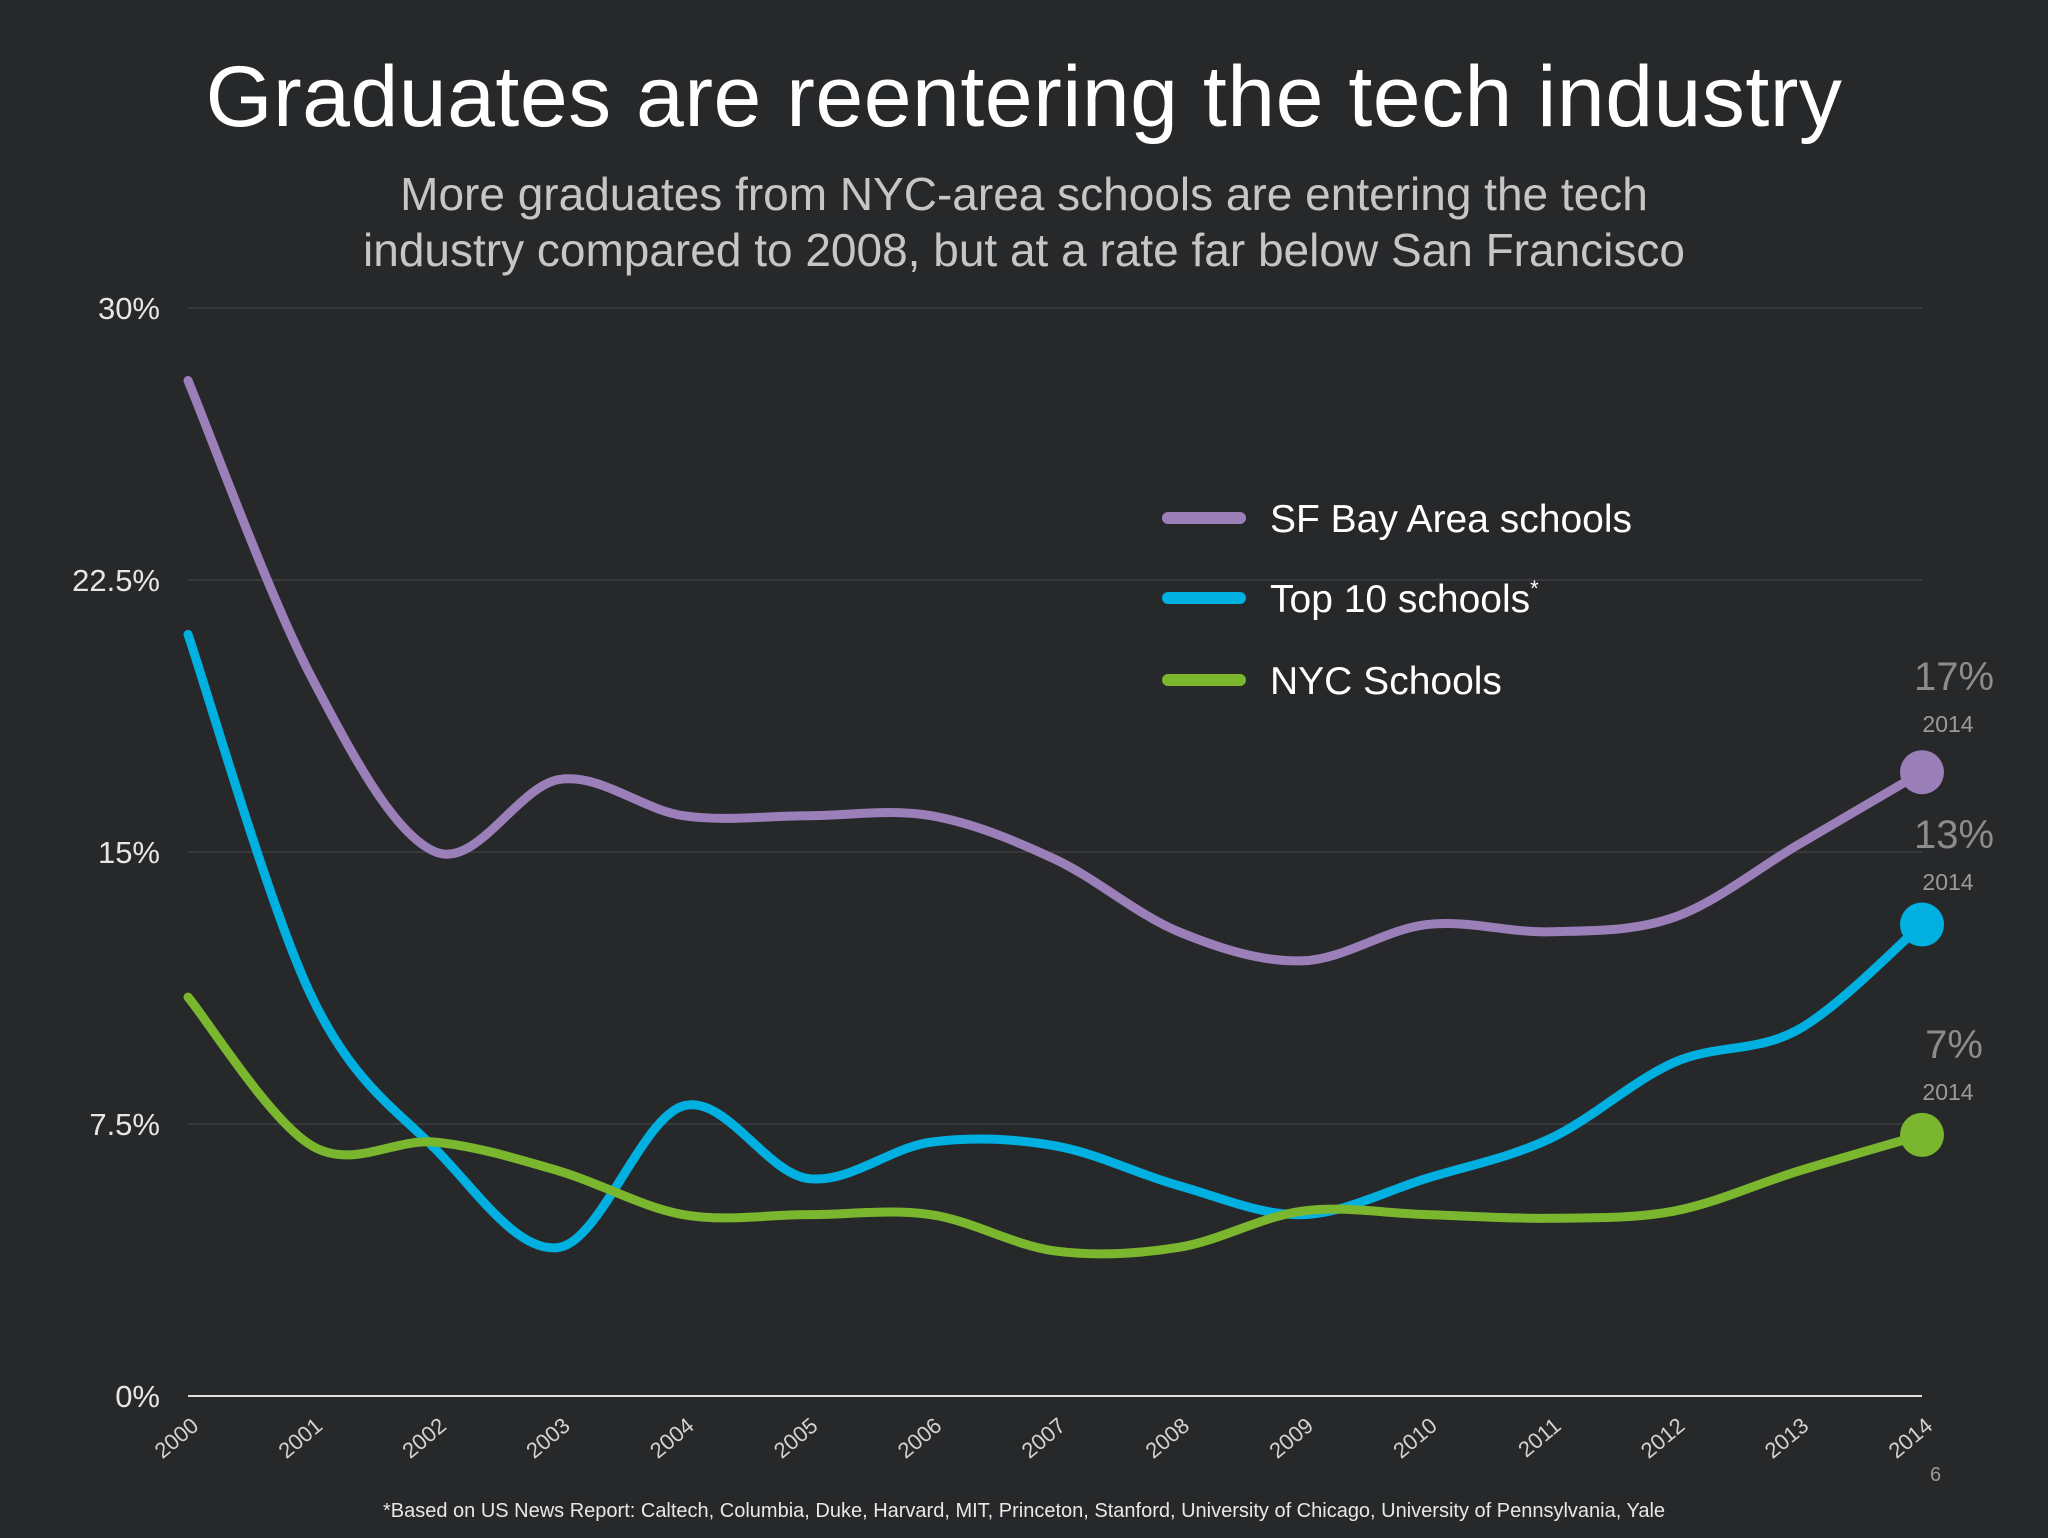  What do you see at coordinates (1922, 772) in the screenshot?
I see `sf-bay-area-end-marker` at bounding box center [1922, 772].